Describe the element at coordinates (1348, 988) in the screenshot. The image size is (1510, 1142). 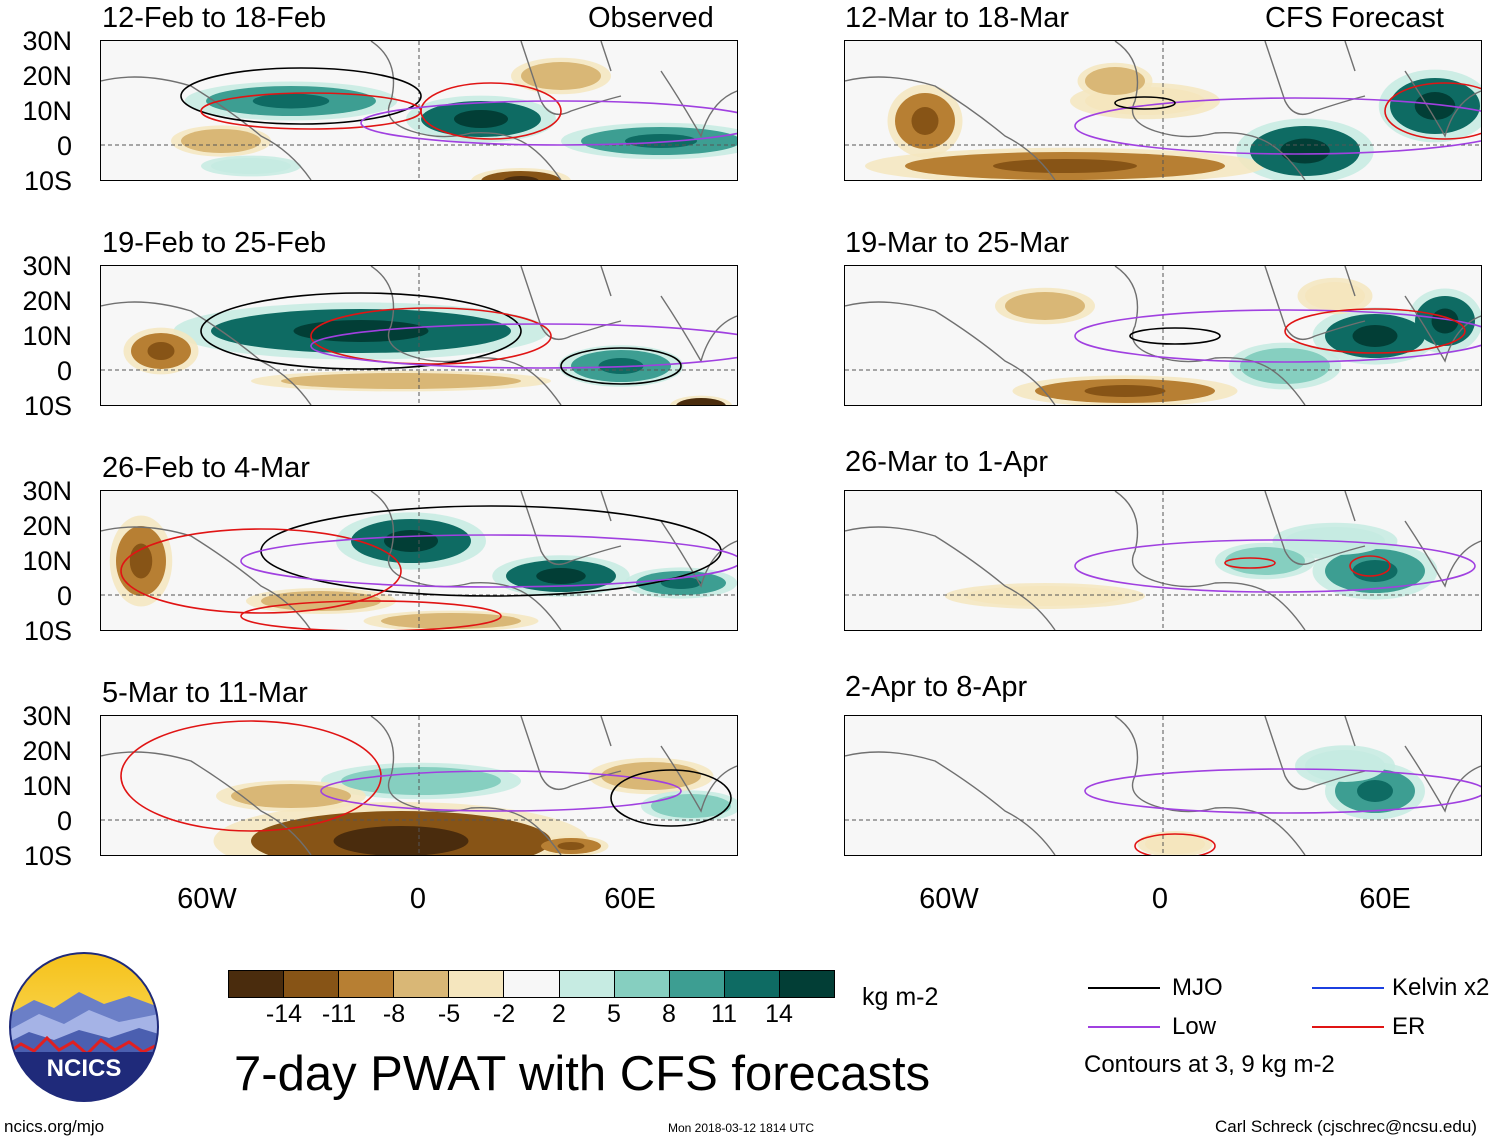
I see `legend-kelvin-line` at that location.